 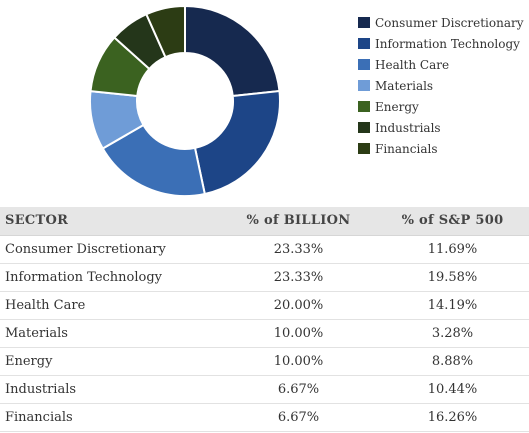 I want to click on table-row: Industrials 6.67% 10.44%, so click(x=264, y=389).